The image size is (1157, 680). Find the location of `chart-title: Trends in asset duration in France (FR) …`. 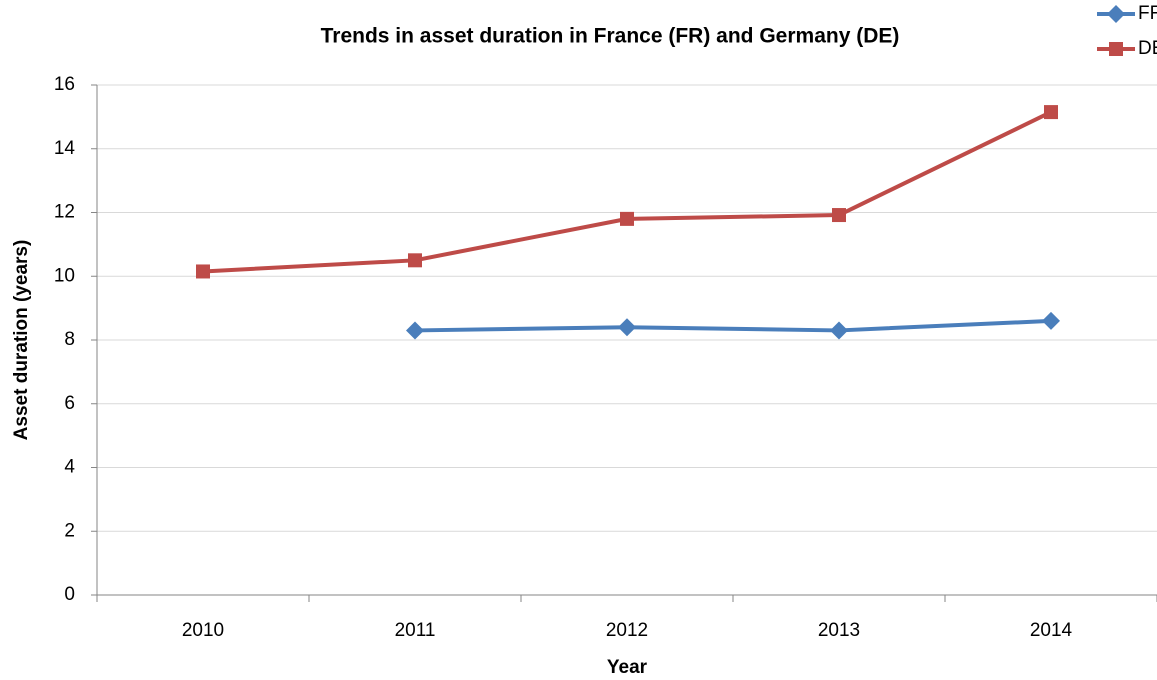

chart-title: Trends in asset duration in France (FR) … is located at coordinates (610, 36).